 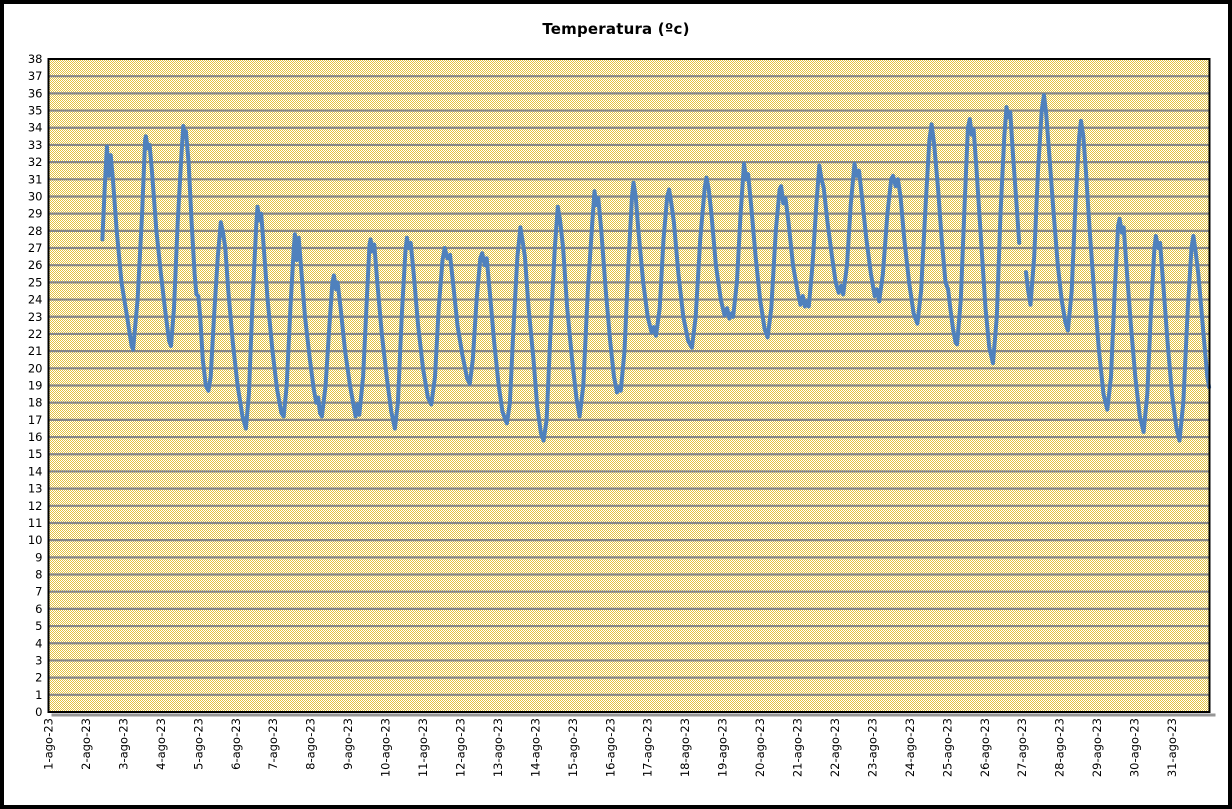 I want to click on x-tick-label: 8-ago-23, so click(x=311, y=744).